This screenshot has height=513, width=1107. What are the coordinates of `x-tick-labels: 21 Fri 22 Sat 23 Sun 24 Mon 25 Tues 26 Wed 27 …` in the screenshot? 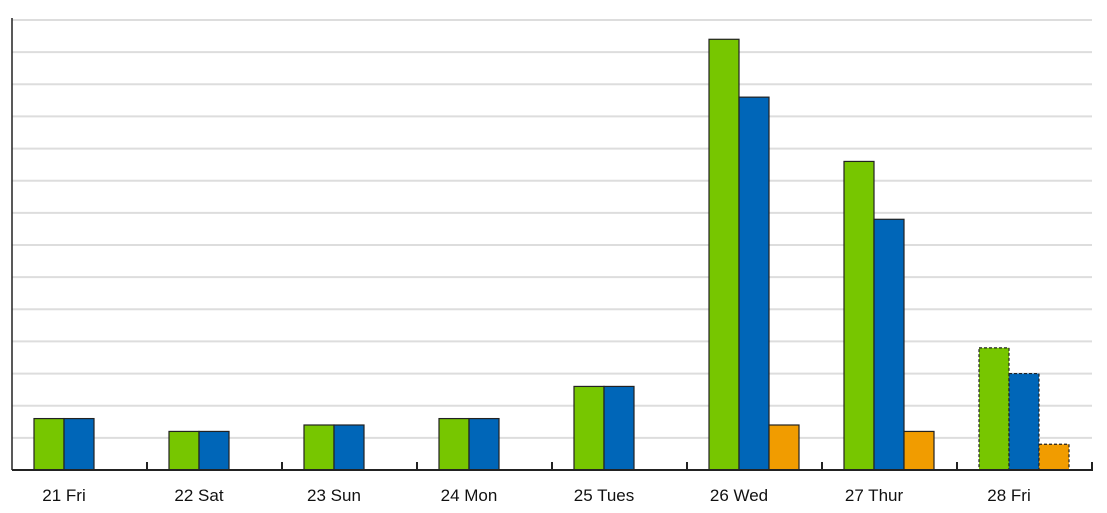 It's located at (536, 495).